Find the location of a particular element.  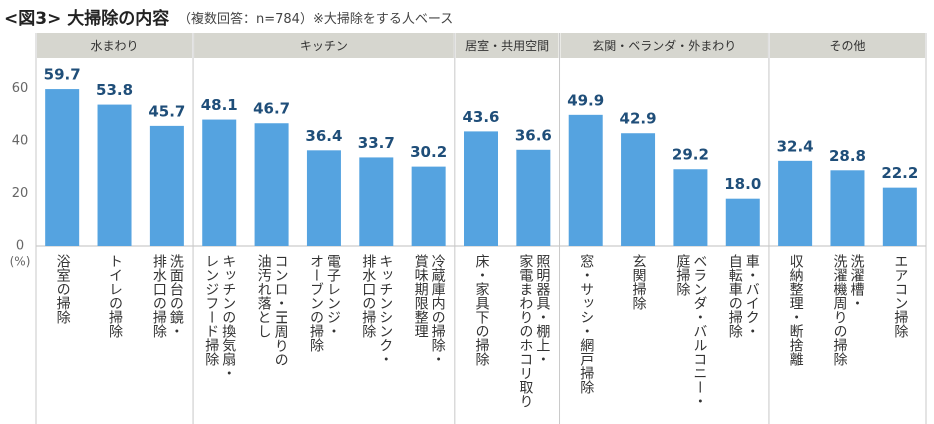

value-label: 28.8 is located at coordinates (847, 156).